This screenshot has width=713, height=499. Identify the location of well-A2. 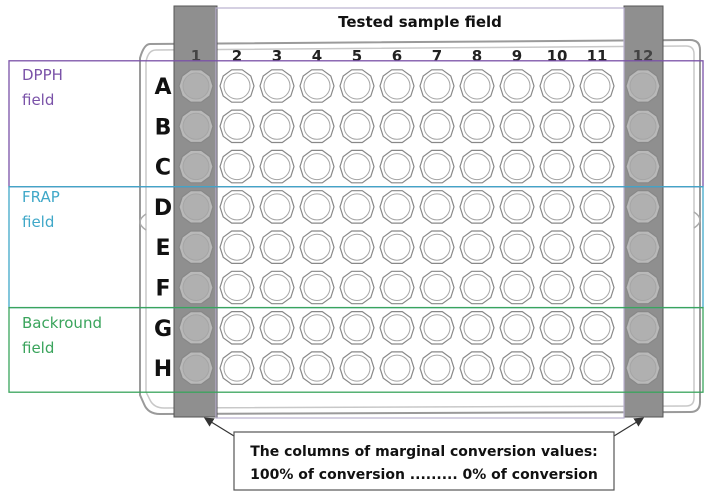
(237, 86).